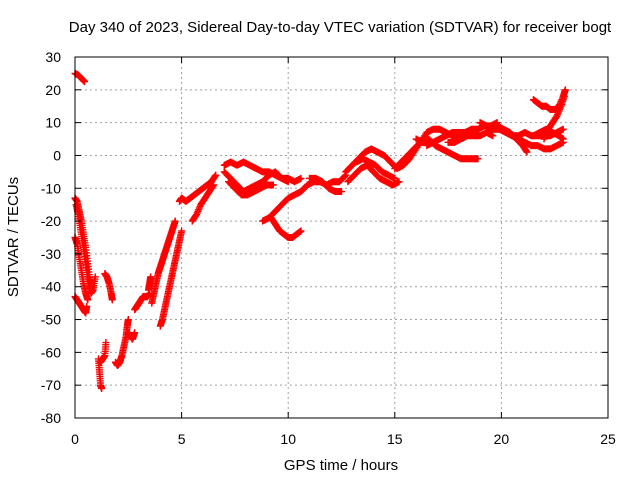  Describe the element at coordinates (51, 418) in the screenshot. I see `y-tick-label: -80` at that location.